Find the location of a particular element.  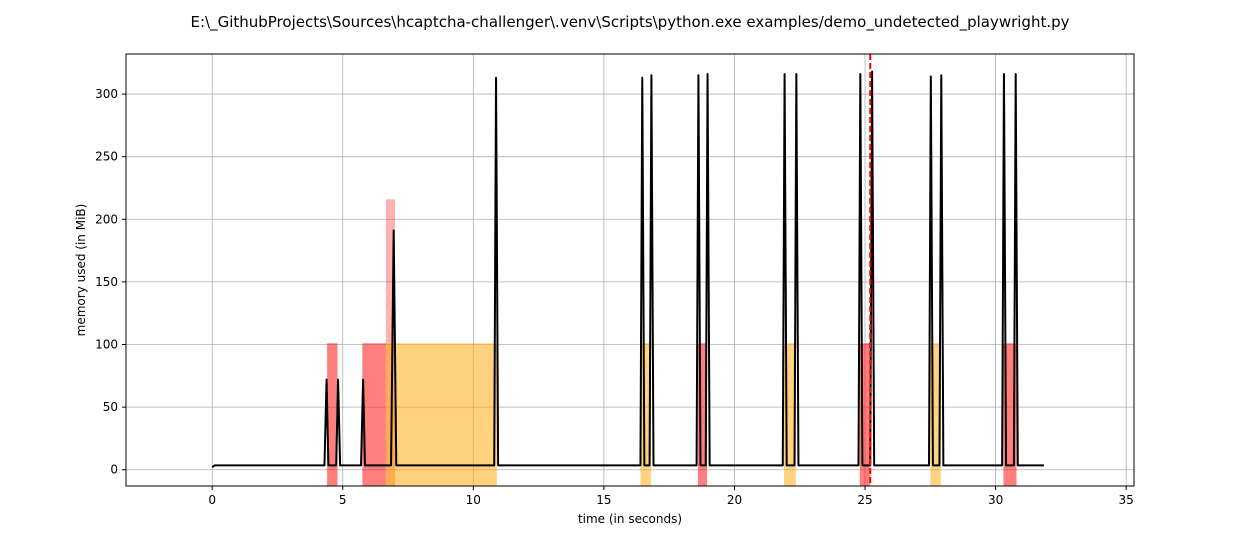

y-tick-label: 100 is located at coordinates (106, 345).